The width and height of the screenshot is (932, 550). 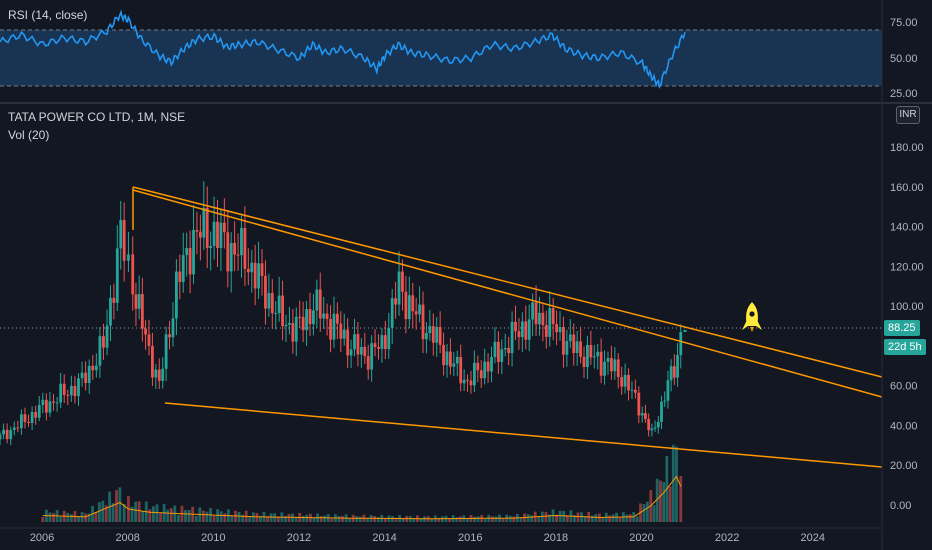 I want to click on symbol-title: TATA POWER CO LTD, 1M, NSE, so click(x=97, y=117).